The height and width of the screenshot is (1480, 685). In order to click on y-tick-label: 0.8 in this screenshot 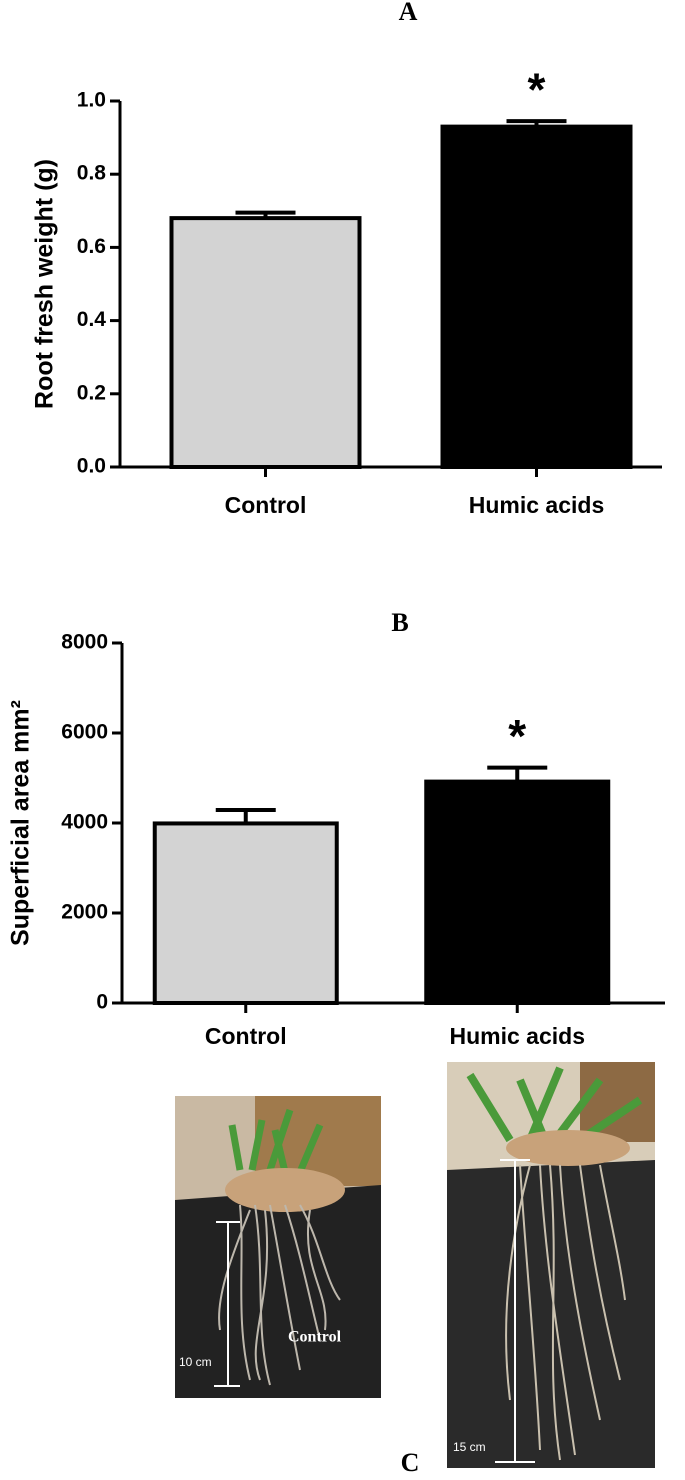, I will do `click(92, 173)`.